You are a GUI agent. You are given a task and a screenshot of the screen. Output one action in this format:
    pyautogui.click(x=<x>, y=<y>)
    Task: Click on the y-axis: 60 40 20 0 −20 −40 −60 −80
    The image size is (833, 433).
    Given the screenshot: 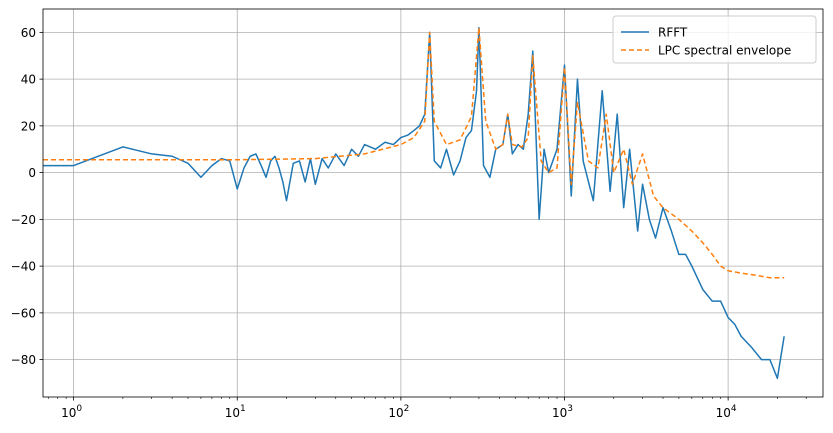 What is the action you would take?
    pyautogui.click(x=27, y=196)
    